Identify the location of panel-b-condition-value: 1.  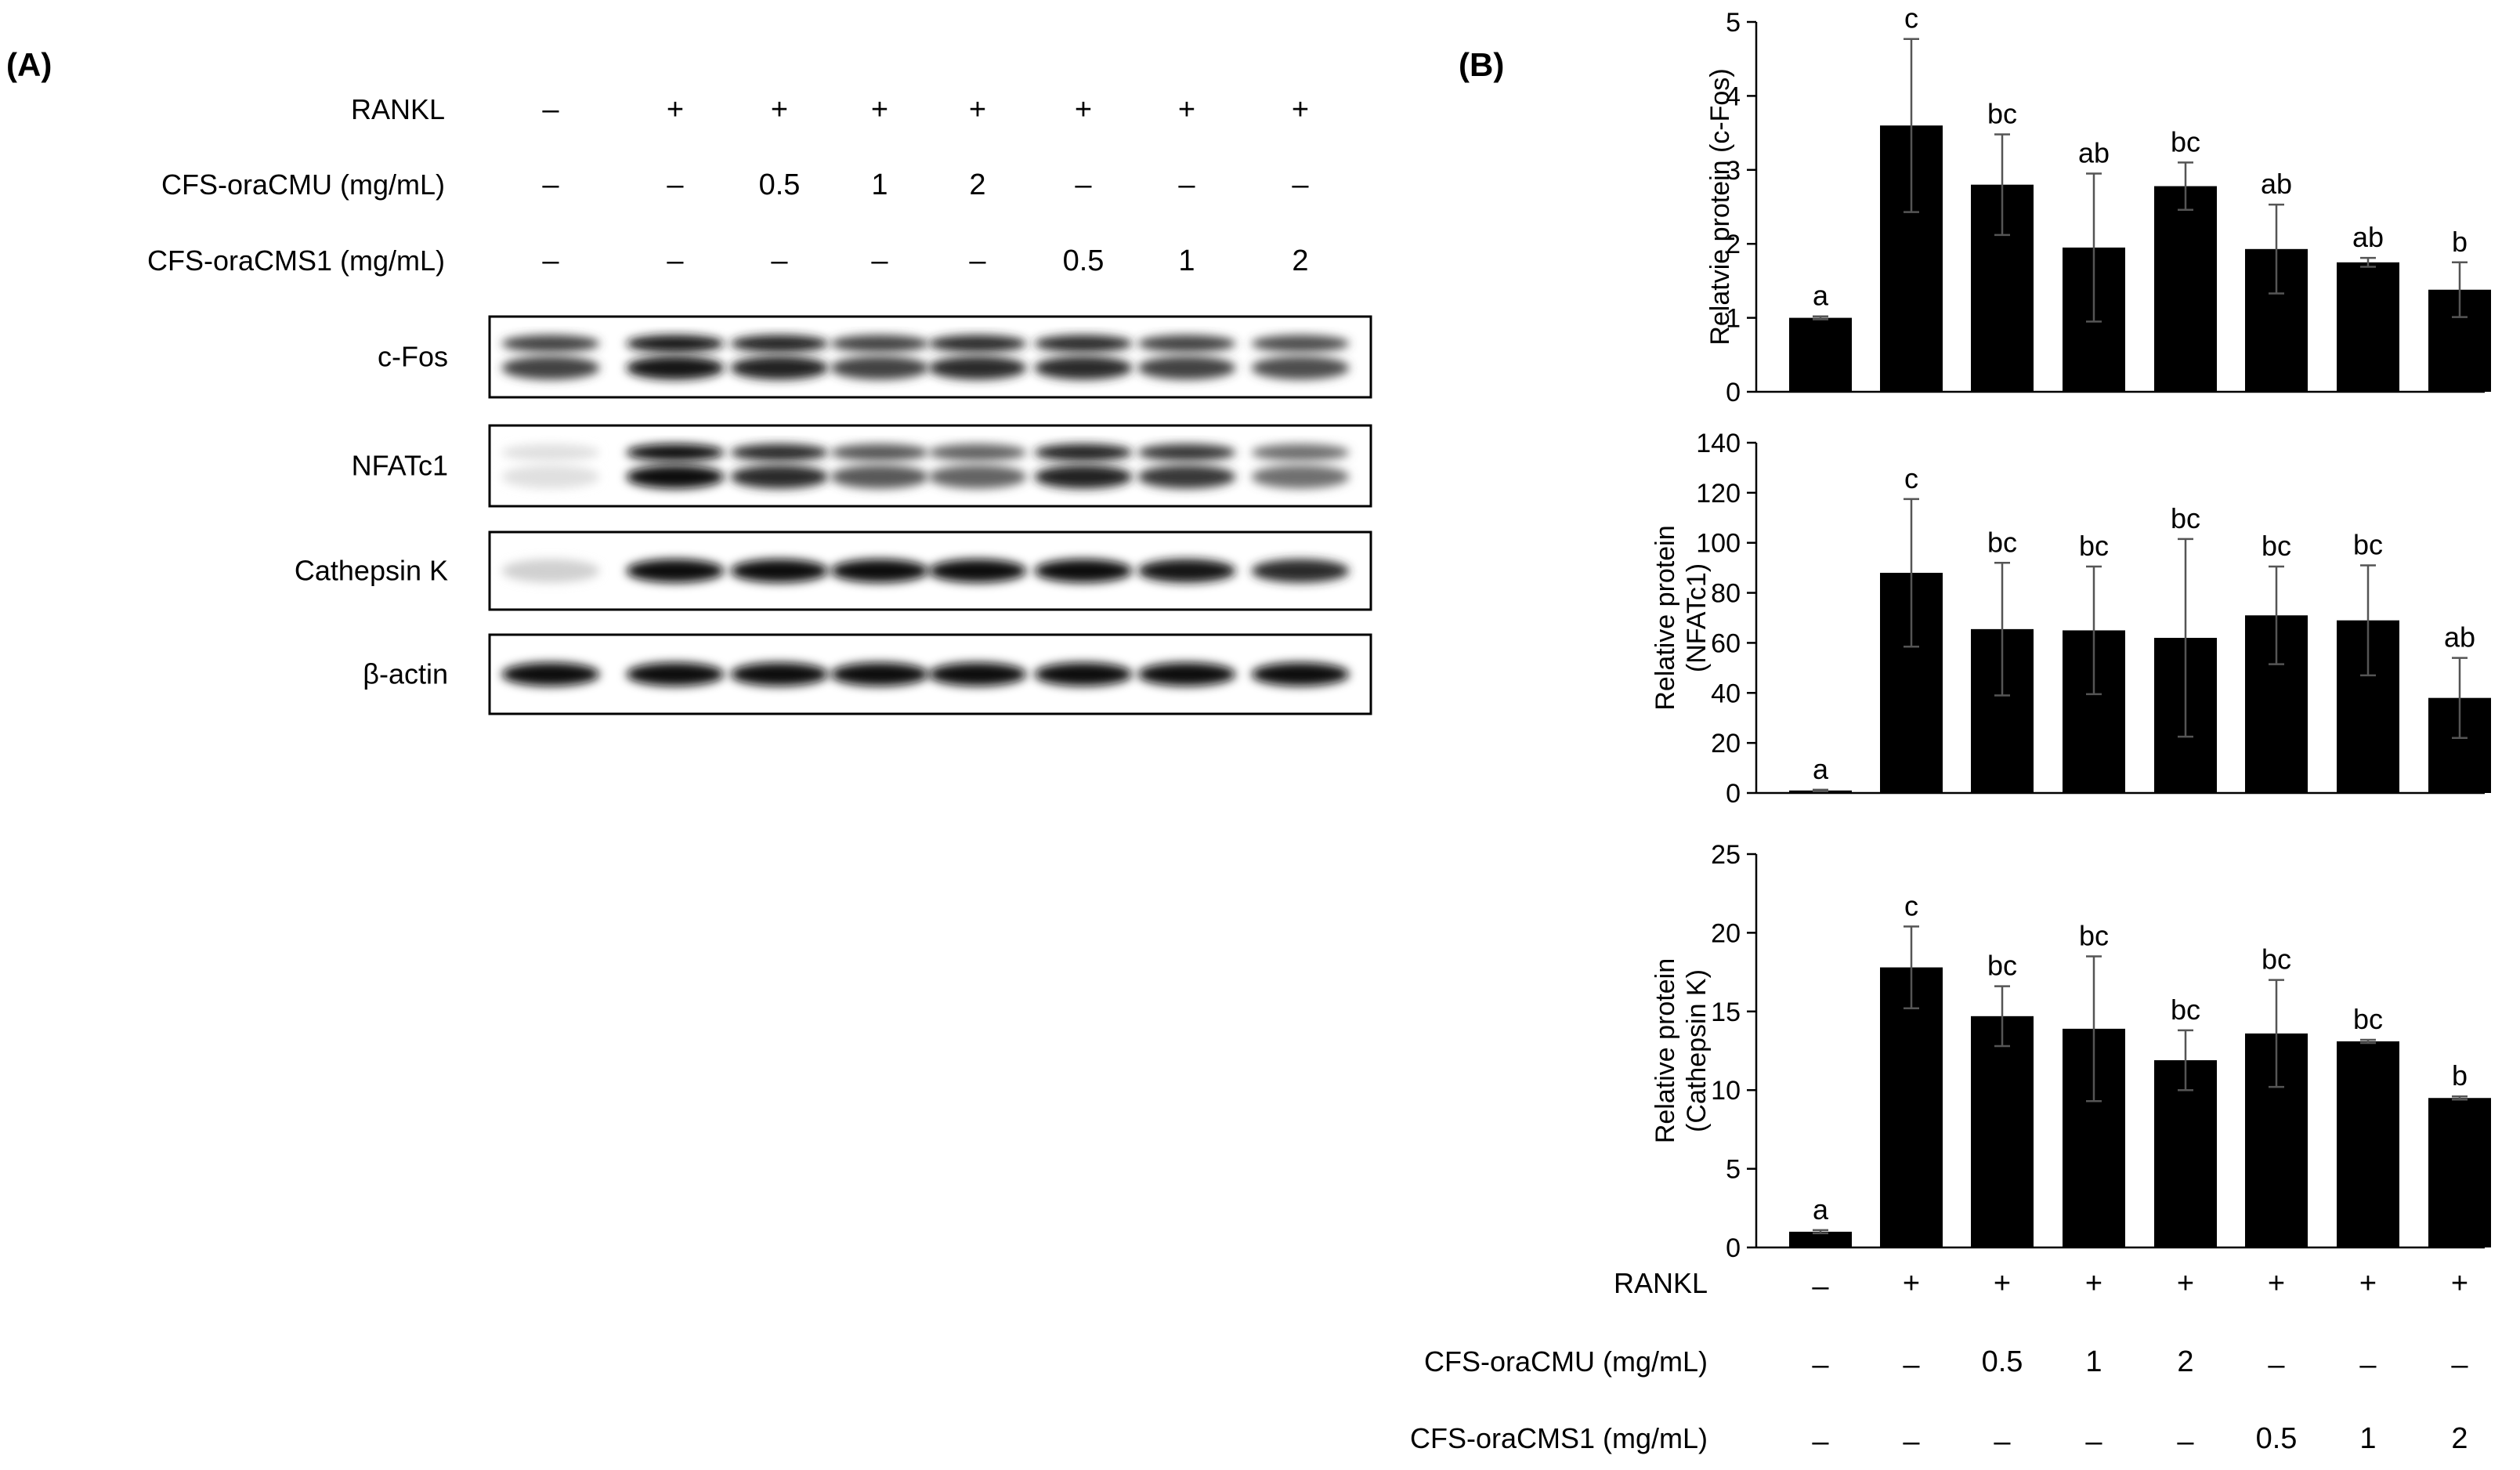
(2367, 1438).